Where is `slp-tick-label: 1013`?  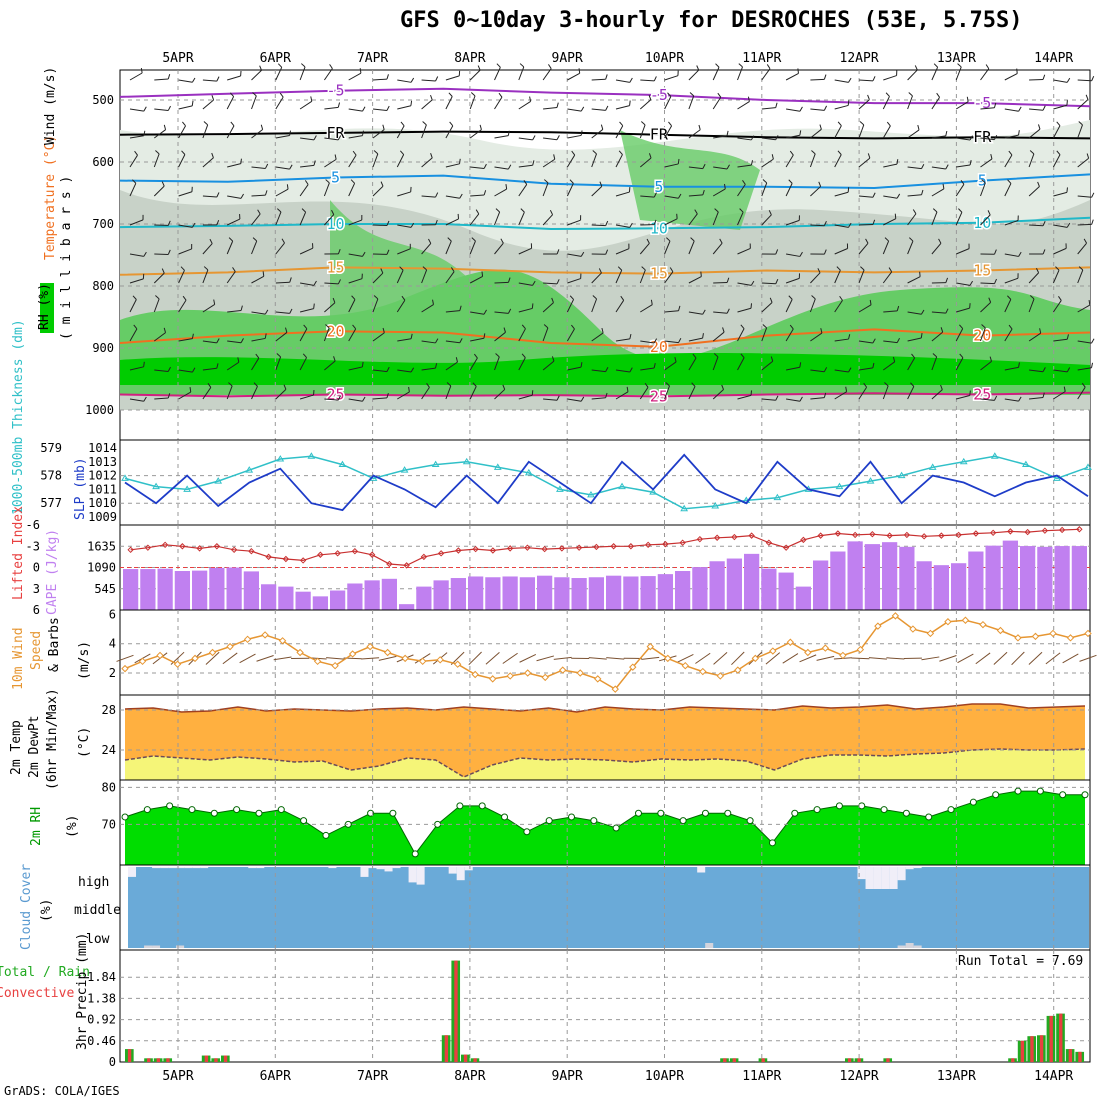 slp-tick-label: 1013 is located at coordinates (102, 462).